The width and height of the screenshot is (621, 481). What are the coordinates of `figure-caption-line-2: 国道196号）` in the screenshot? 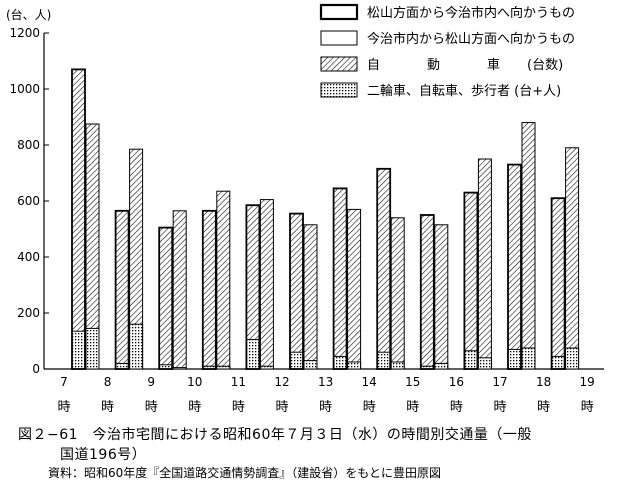 It's located at (103, 455).